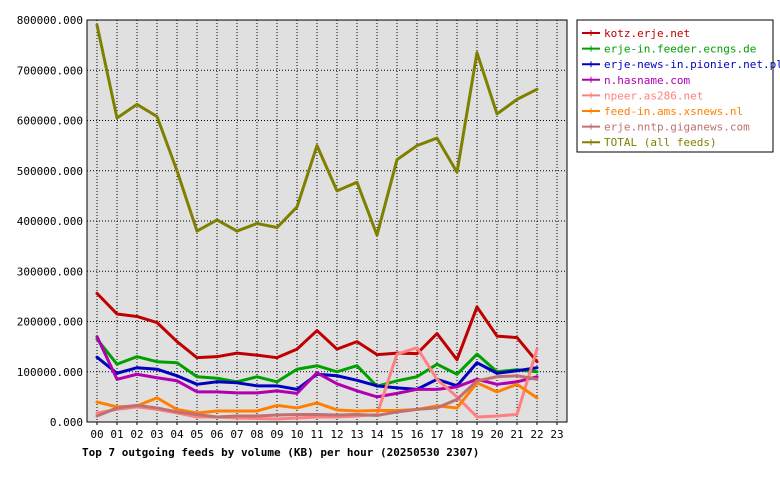 The height and width of the screenshot is (480, 780). What do you see at coordinates (476, 434) in the screenshot?
I see `x-tick-label: 19` at bounding box center [476, 434].